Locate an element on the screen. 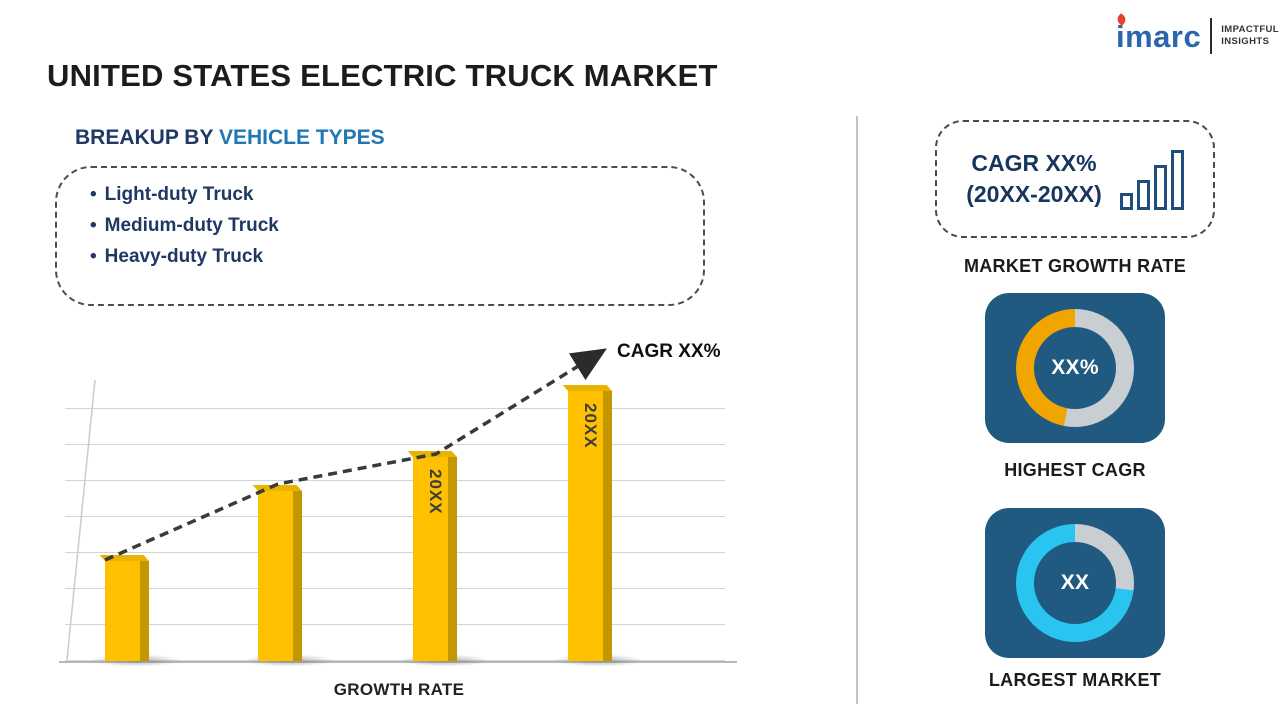 This screenshot has width=1280, height=720. logo-tagline: IMPACTFUL INSIGHTS is located at coordinates (1250, 36).